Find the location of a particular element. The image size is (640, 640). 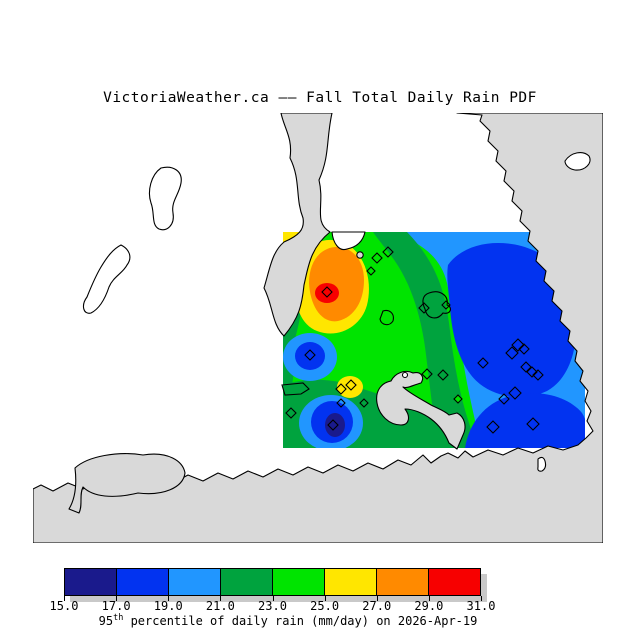

lake-west-north is located at coordinates (165, 198).